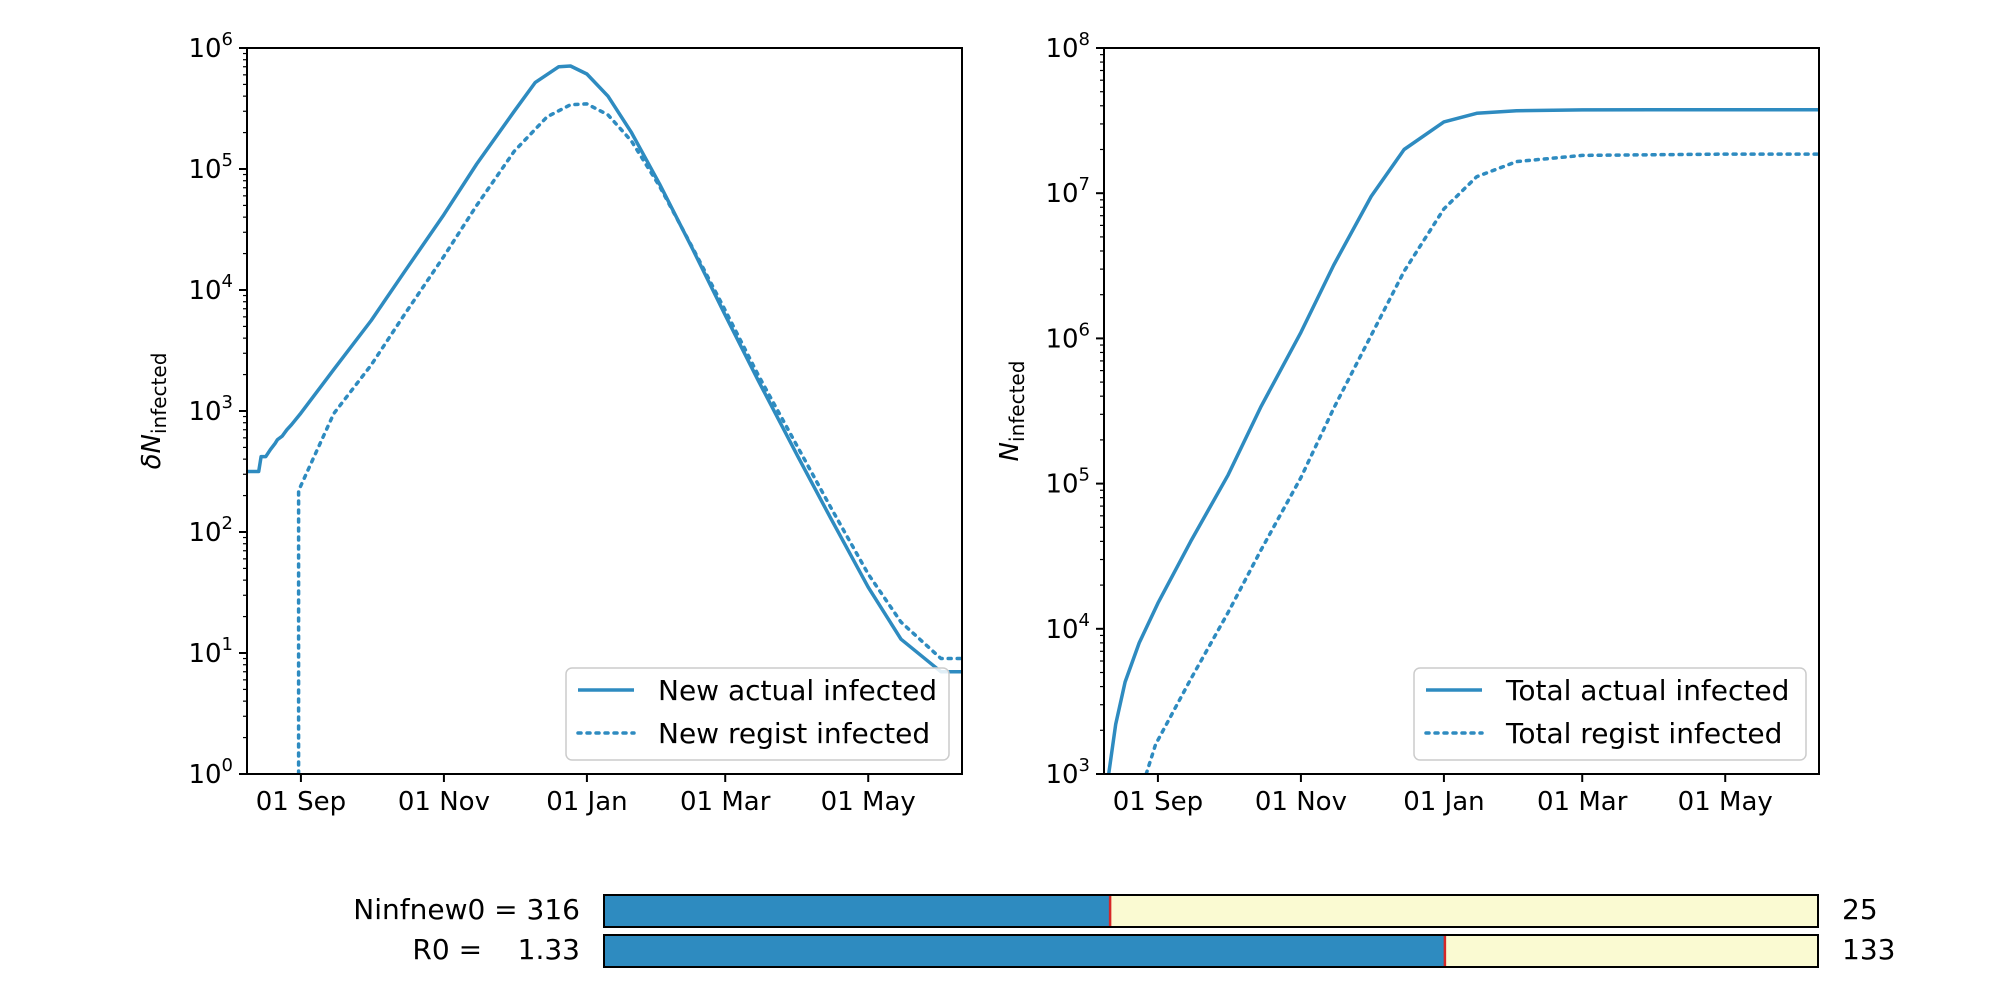 The image size is (1992, 990). I want to click on y-tick-label: 10¹, so click(210, 651).